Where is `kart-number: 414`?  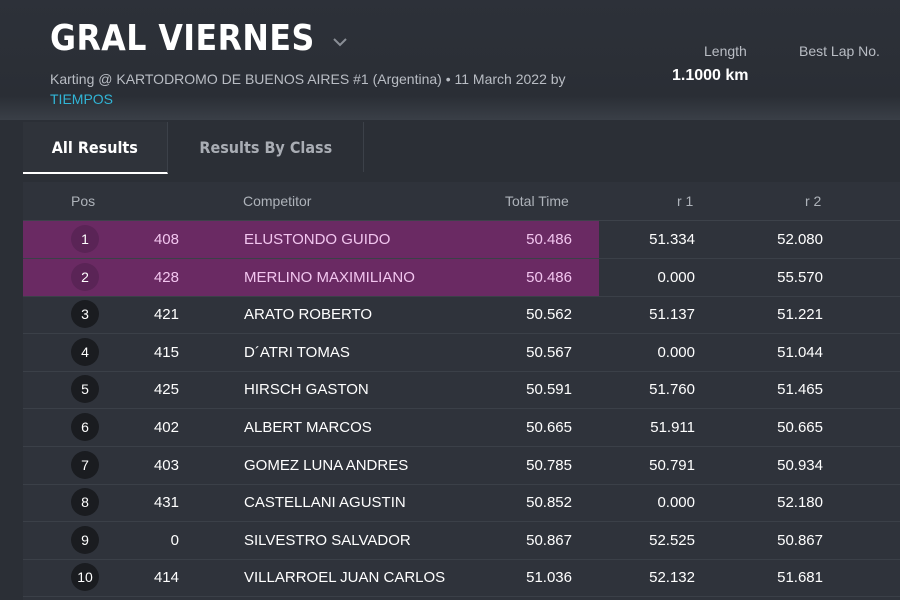
kart-number: 414 is located at coordinates (166, 578).